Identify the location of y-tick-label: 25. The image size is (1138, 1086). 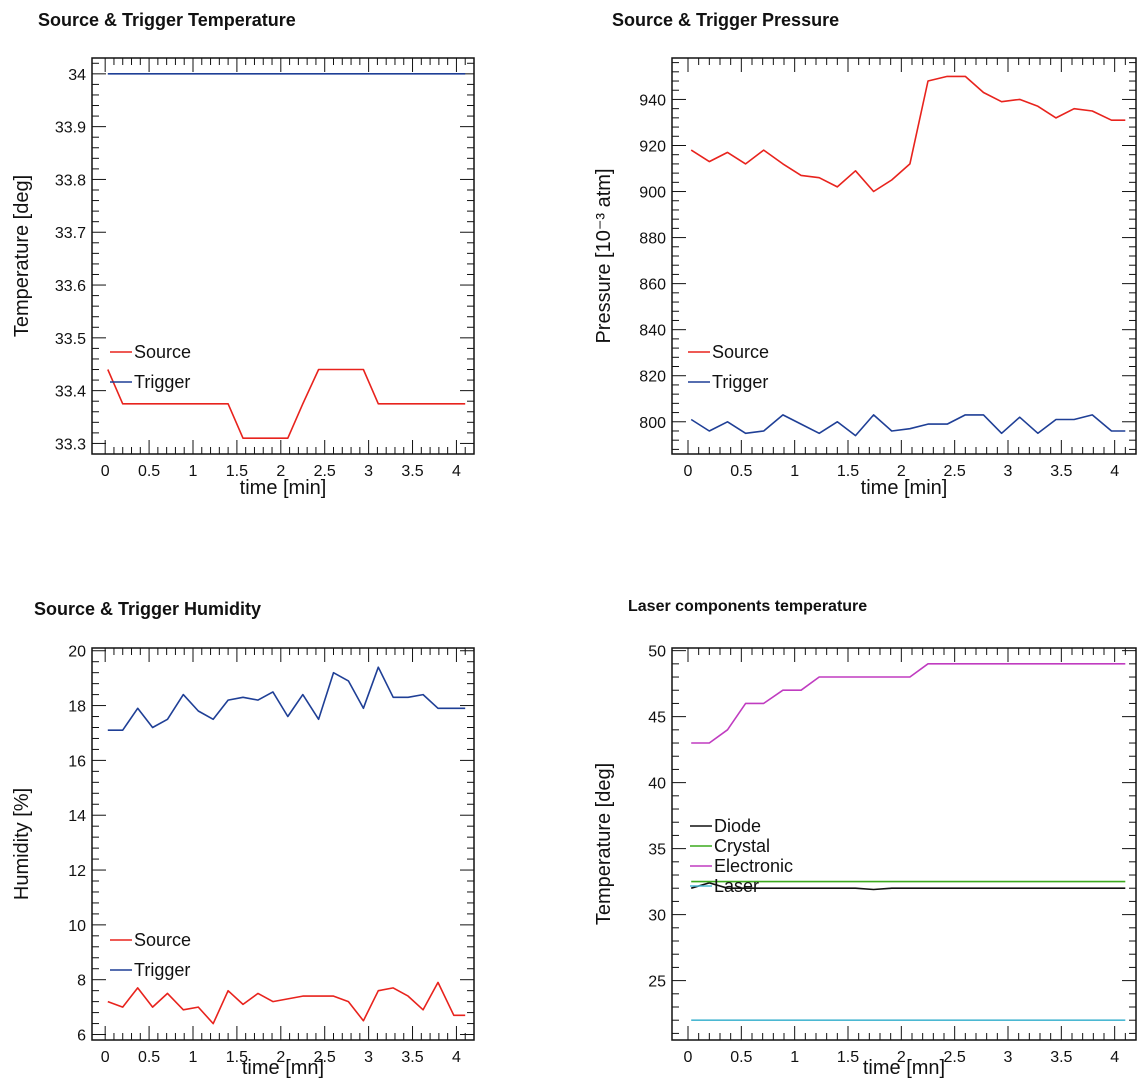
(657, 982).